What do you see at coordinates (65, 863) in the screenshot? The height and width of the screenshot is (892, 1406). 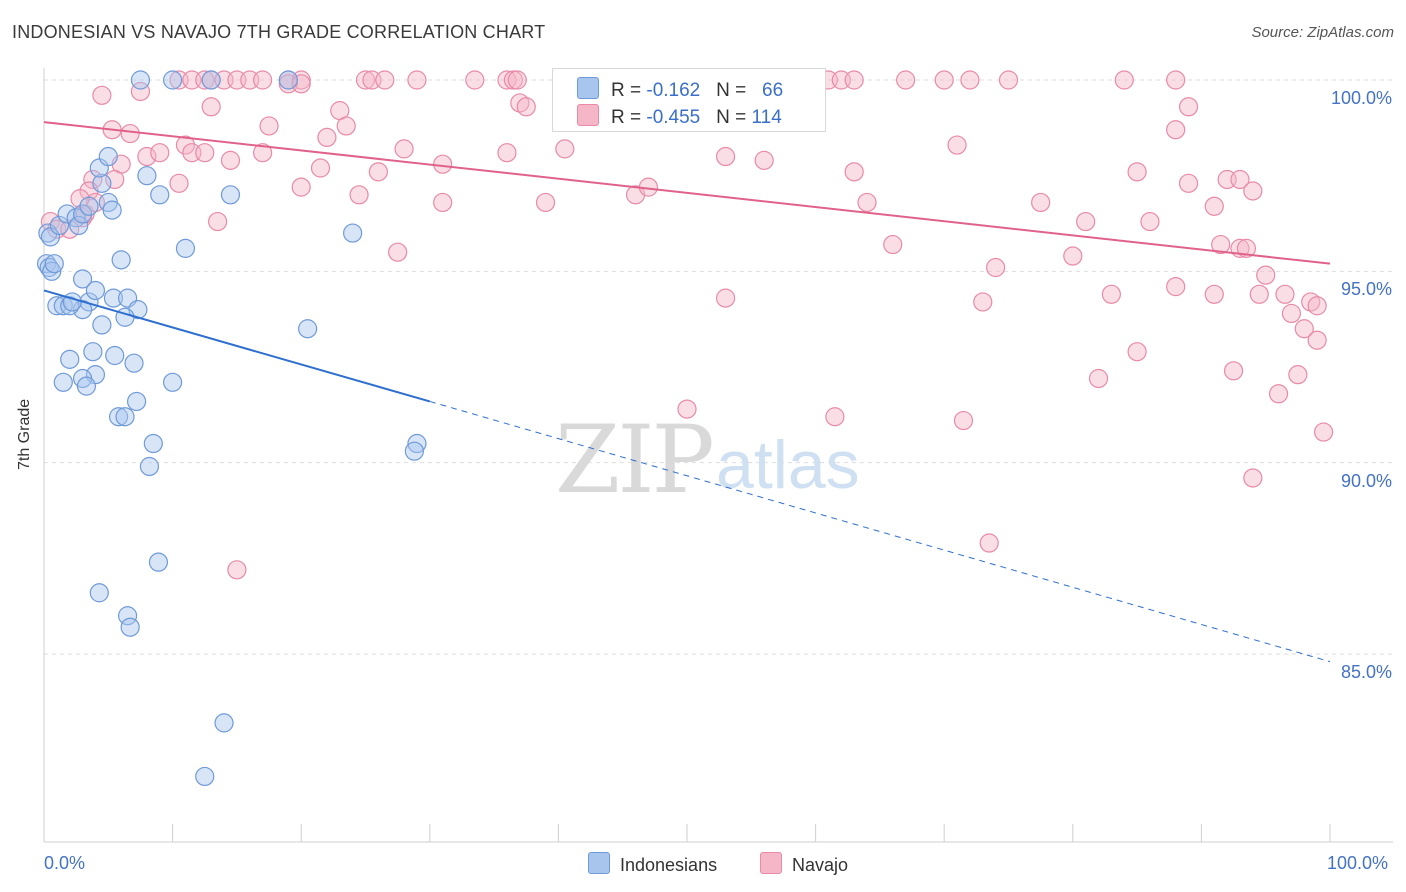 I see `x-tick-label-min: 0.0%` at bounding box center [65, 863].